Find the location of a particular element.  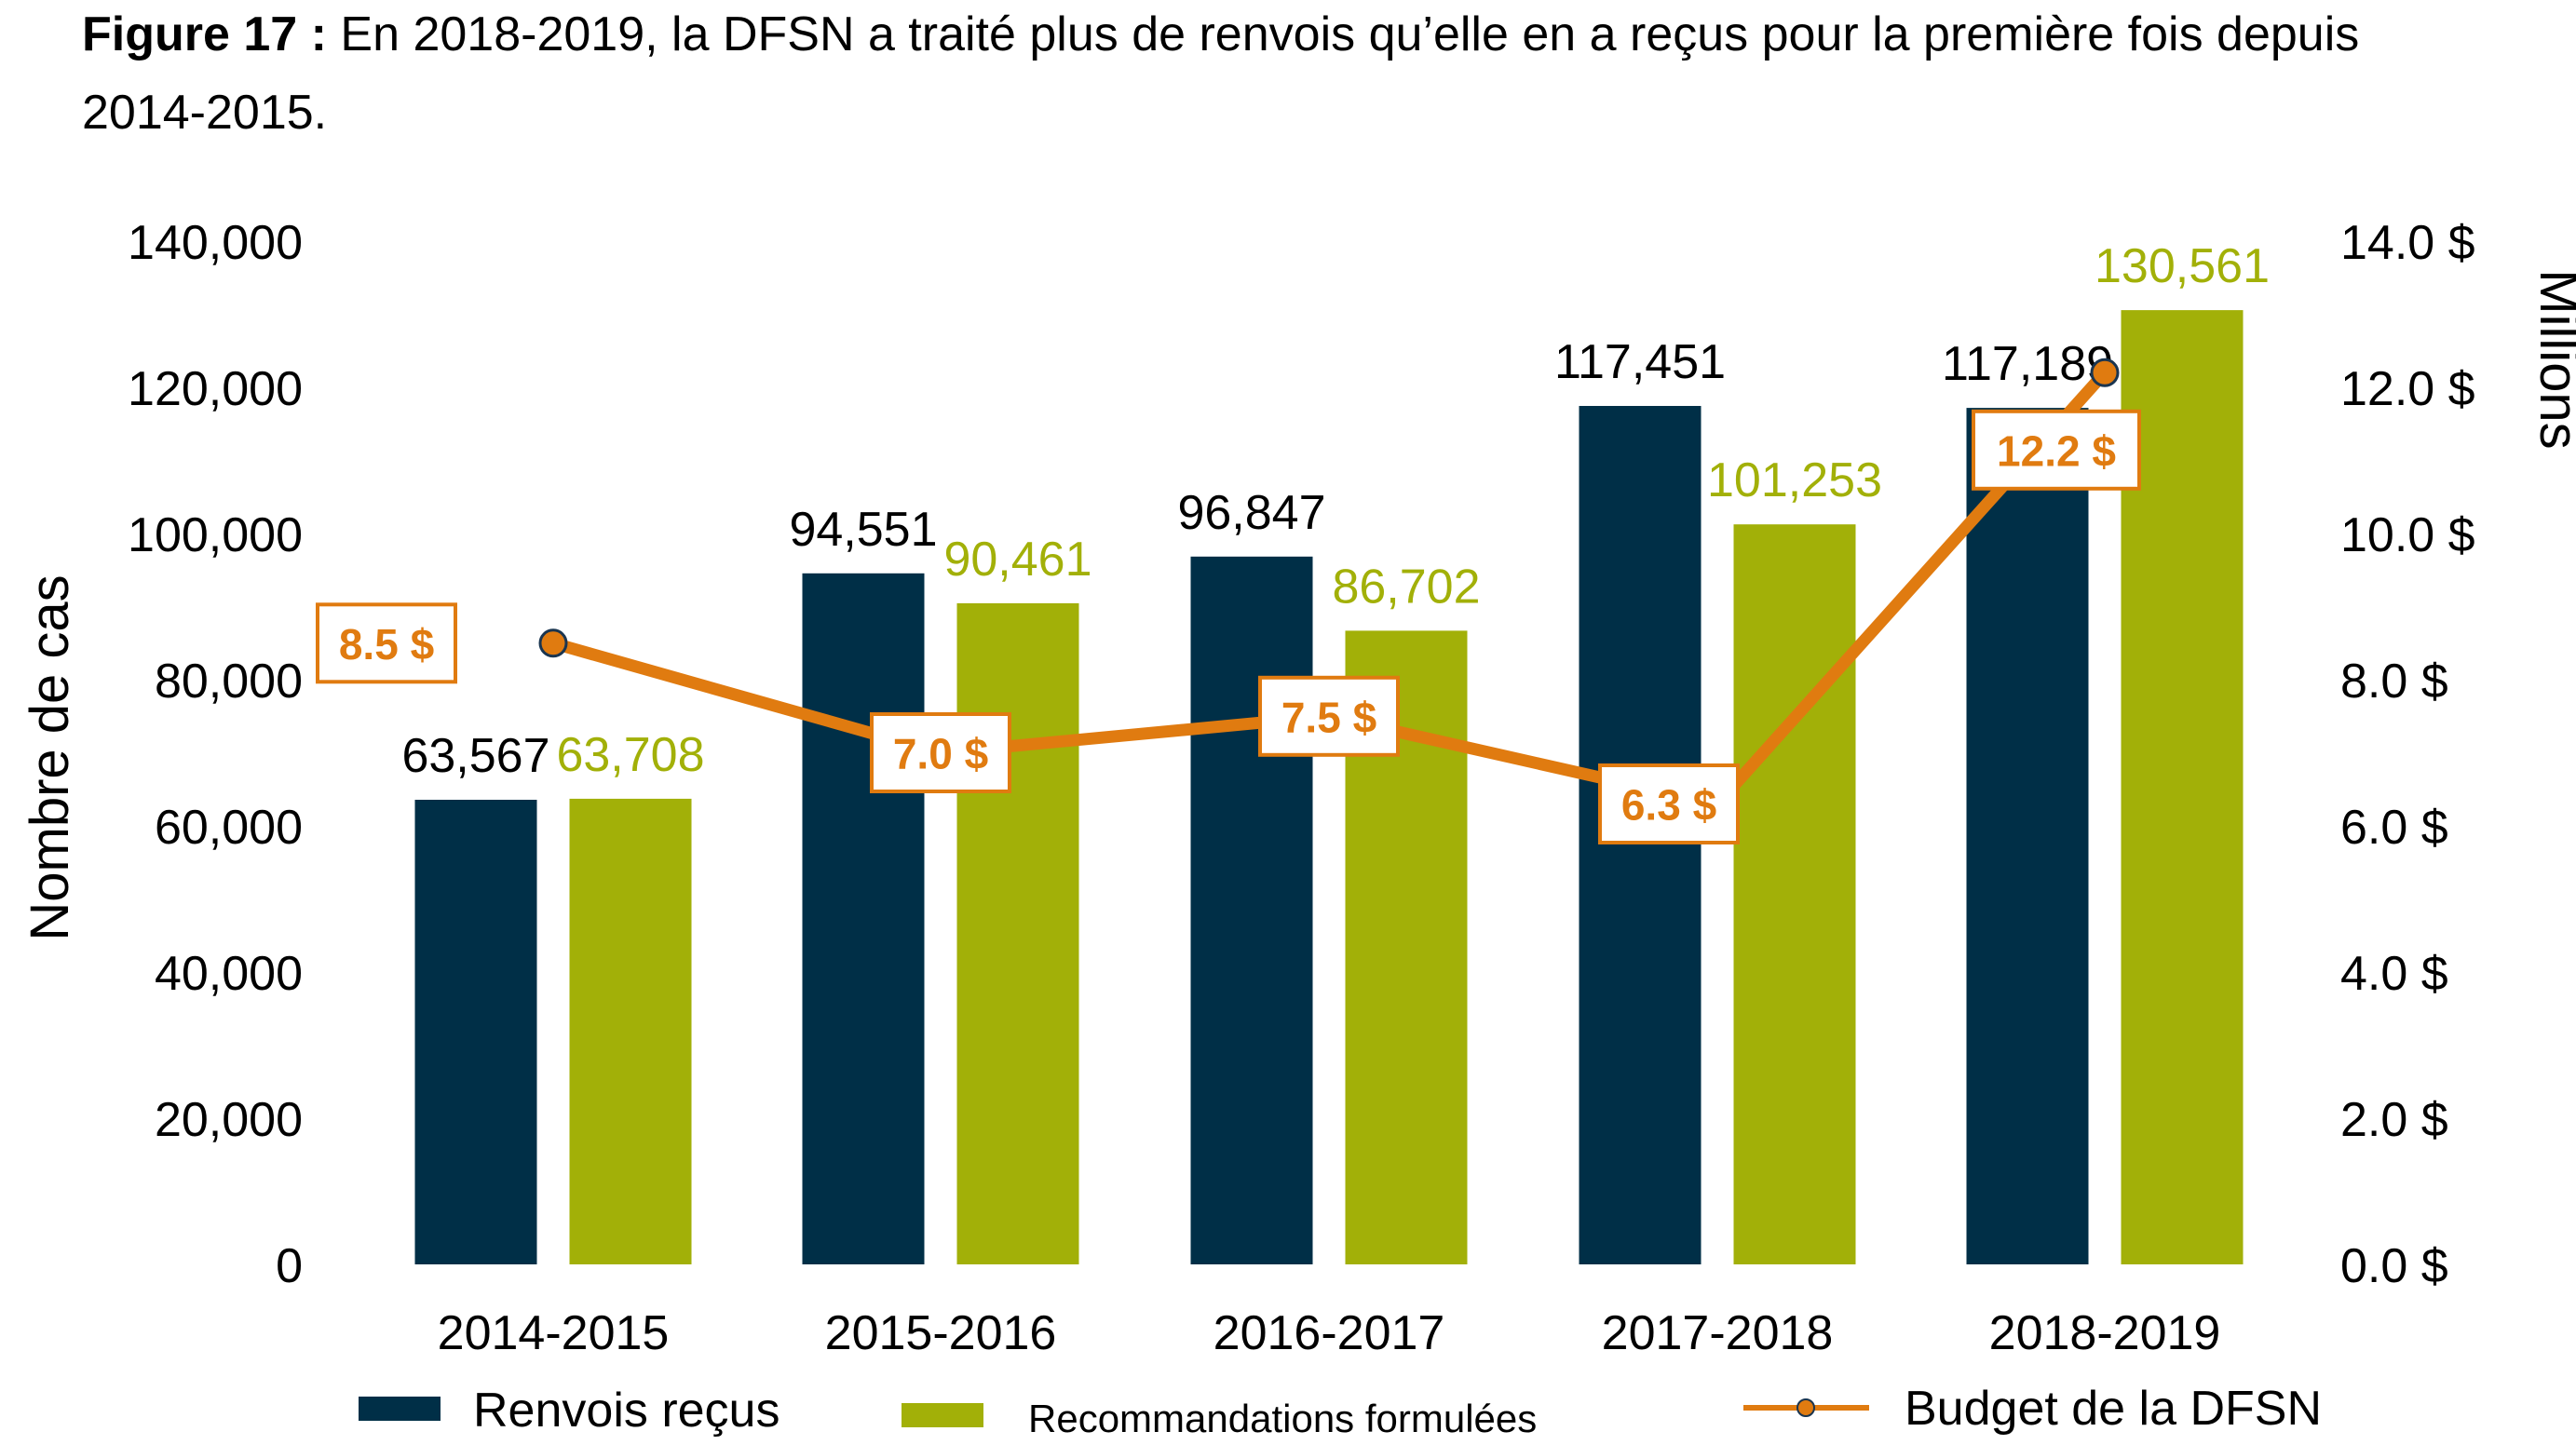

y2-tick-label: 12.0 $ is located at coordinates (2407, 389).